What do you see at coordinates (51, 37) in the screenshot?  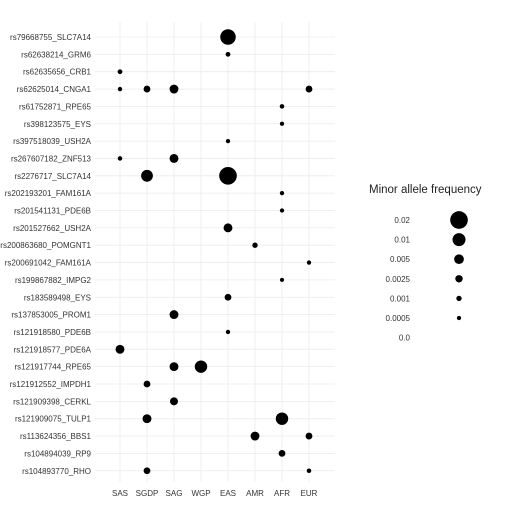 I see `y-tick-label: rs79668755_SLC7A14` at bounding box center [51, 37].